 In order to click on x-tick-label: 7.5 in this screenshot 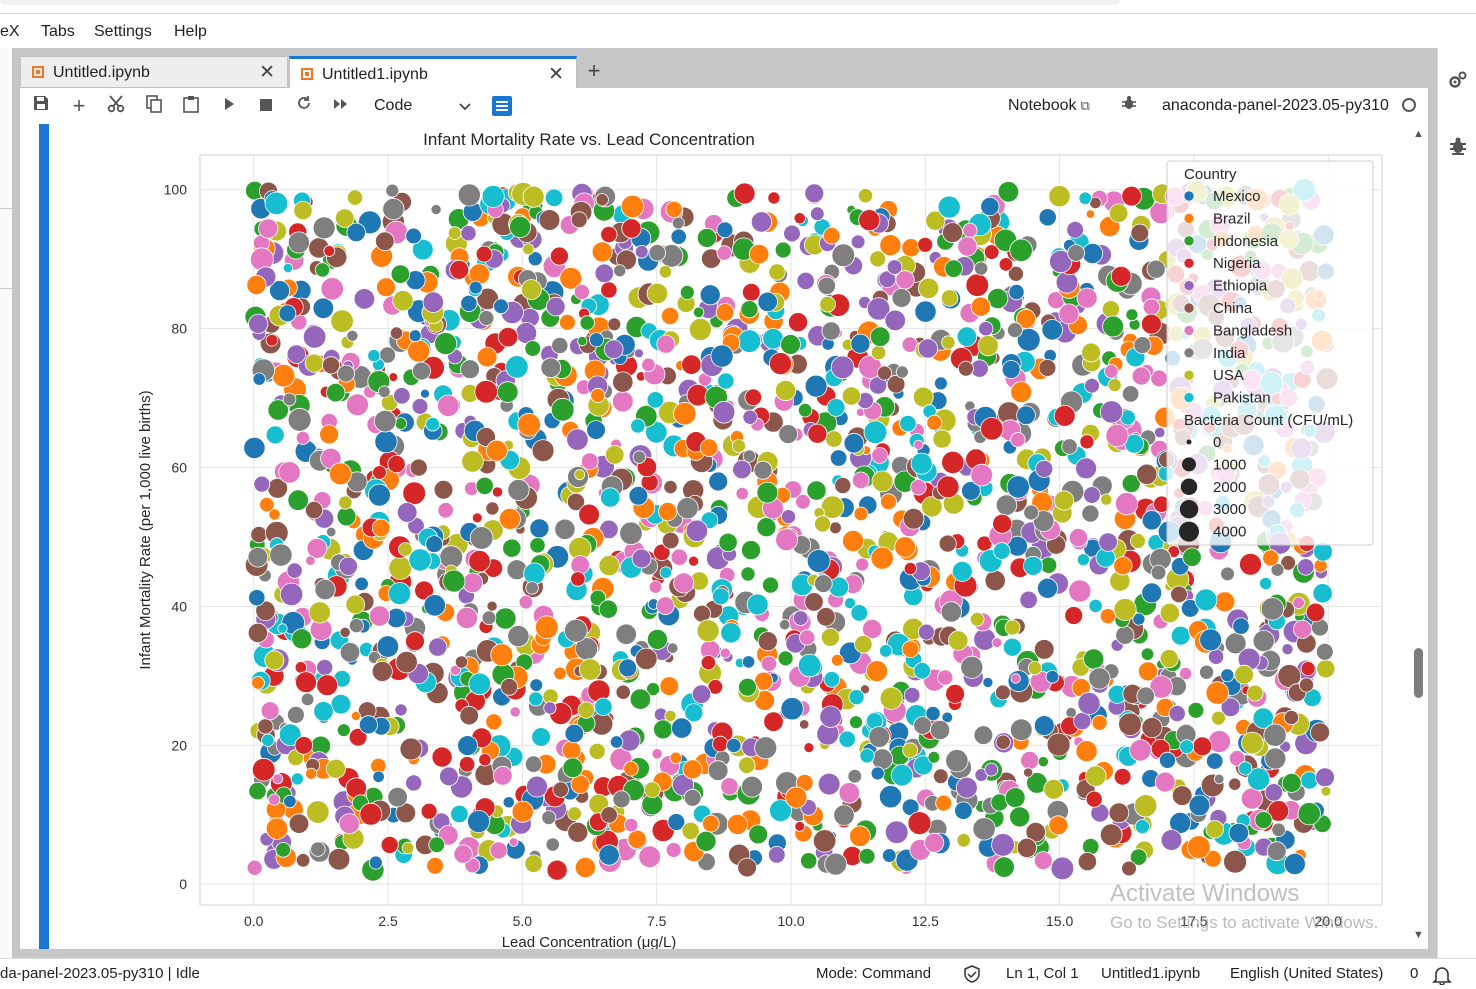, I will do `click(657, 921)`.